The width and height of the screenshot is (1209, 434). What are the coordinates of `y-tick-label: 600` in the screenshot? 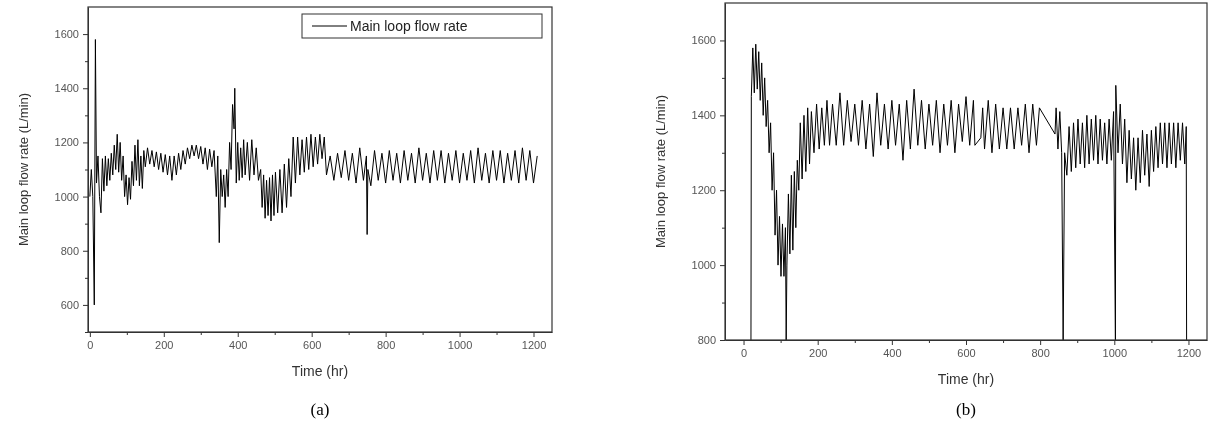 It's located at (69, 304).